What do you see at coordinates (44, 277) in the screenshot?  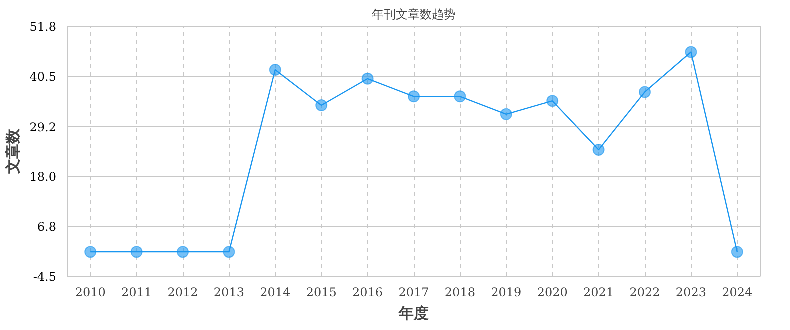 I see `y-tick-label: -4.5` at bounding box center [44, 277].